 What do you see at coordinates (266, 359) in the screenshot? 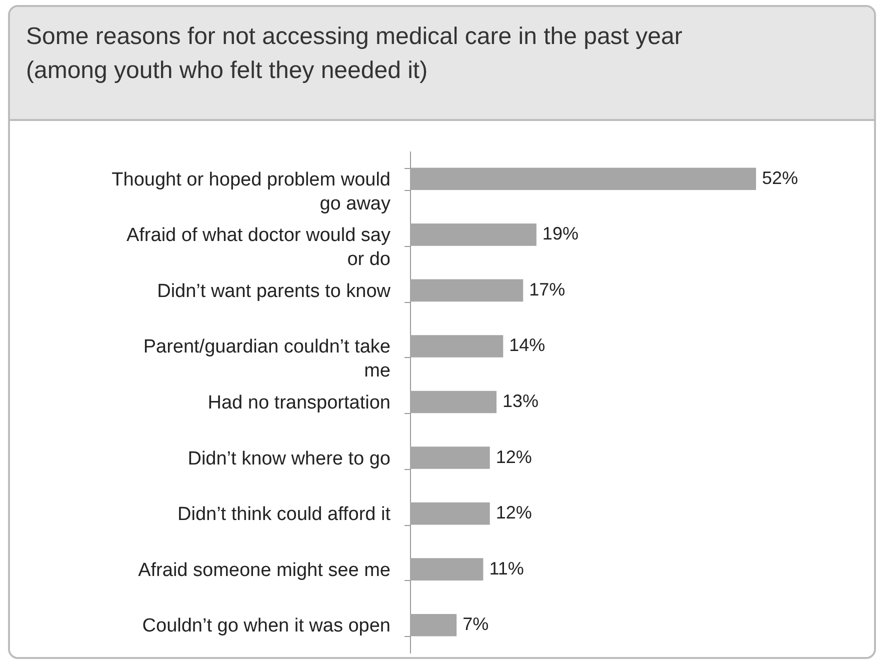
I see `y-tick-label: Parent/guardian couldn’t take me` at bounding box center [266, 359].